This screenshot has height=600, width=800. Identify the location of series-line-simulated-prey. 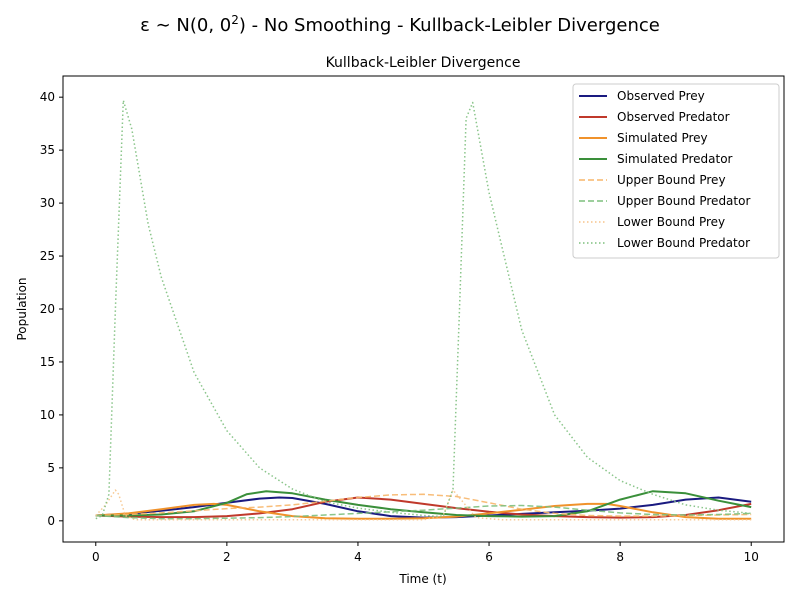
(423, 511).